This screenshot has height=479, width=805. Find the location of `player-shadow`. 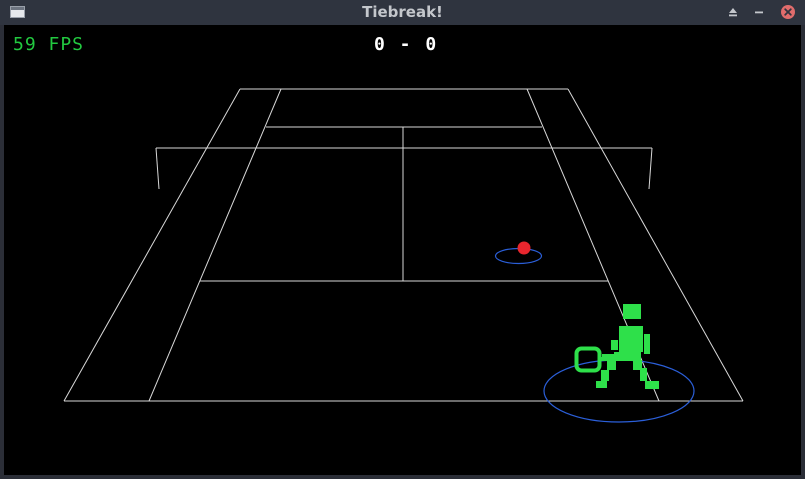

player-shadow is located at coordinates (619, 391).